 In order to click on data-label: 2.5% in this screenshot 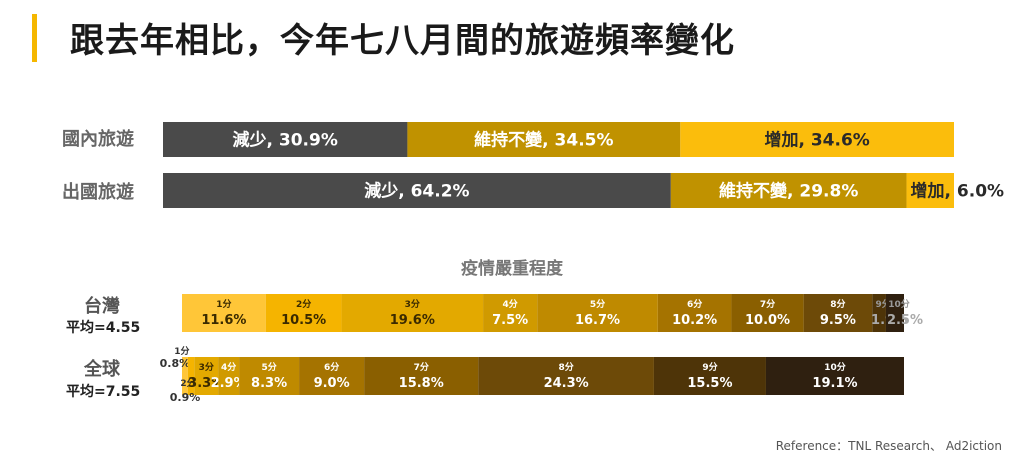, I will do `click(905, 320)`.